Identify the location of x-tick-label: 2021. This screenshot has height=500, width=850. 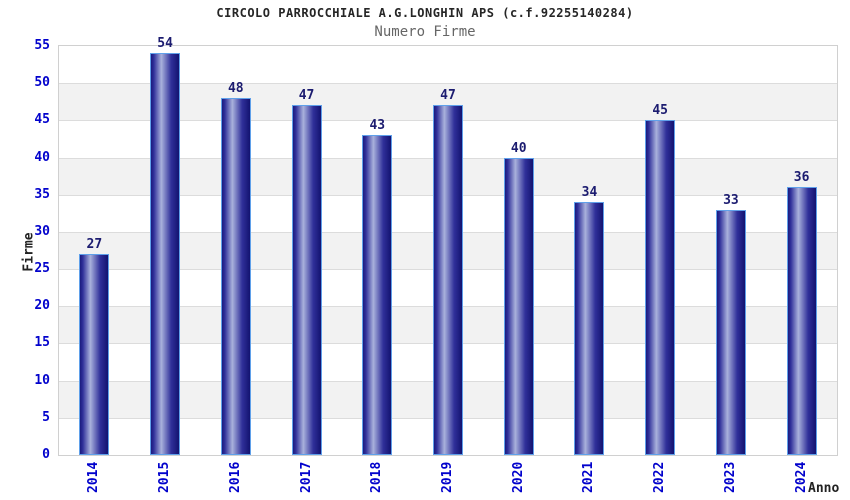
(589, 477).